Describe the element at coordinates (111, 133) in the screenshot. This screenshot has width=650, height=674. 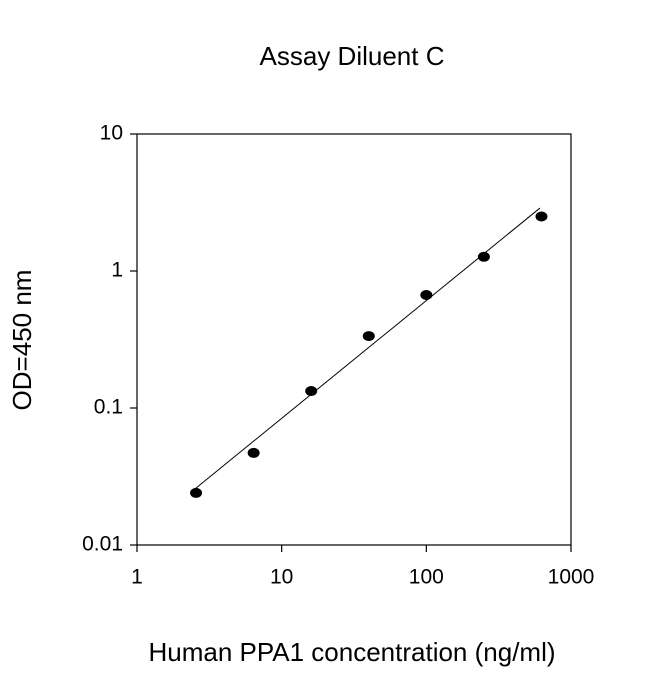
I see `y-tick-label: 10` at that location.